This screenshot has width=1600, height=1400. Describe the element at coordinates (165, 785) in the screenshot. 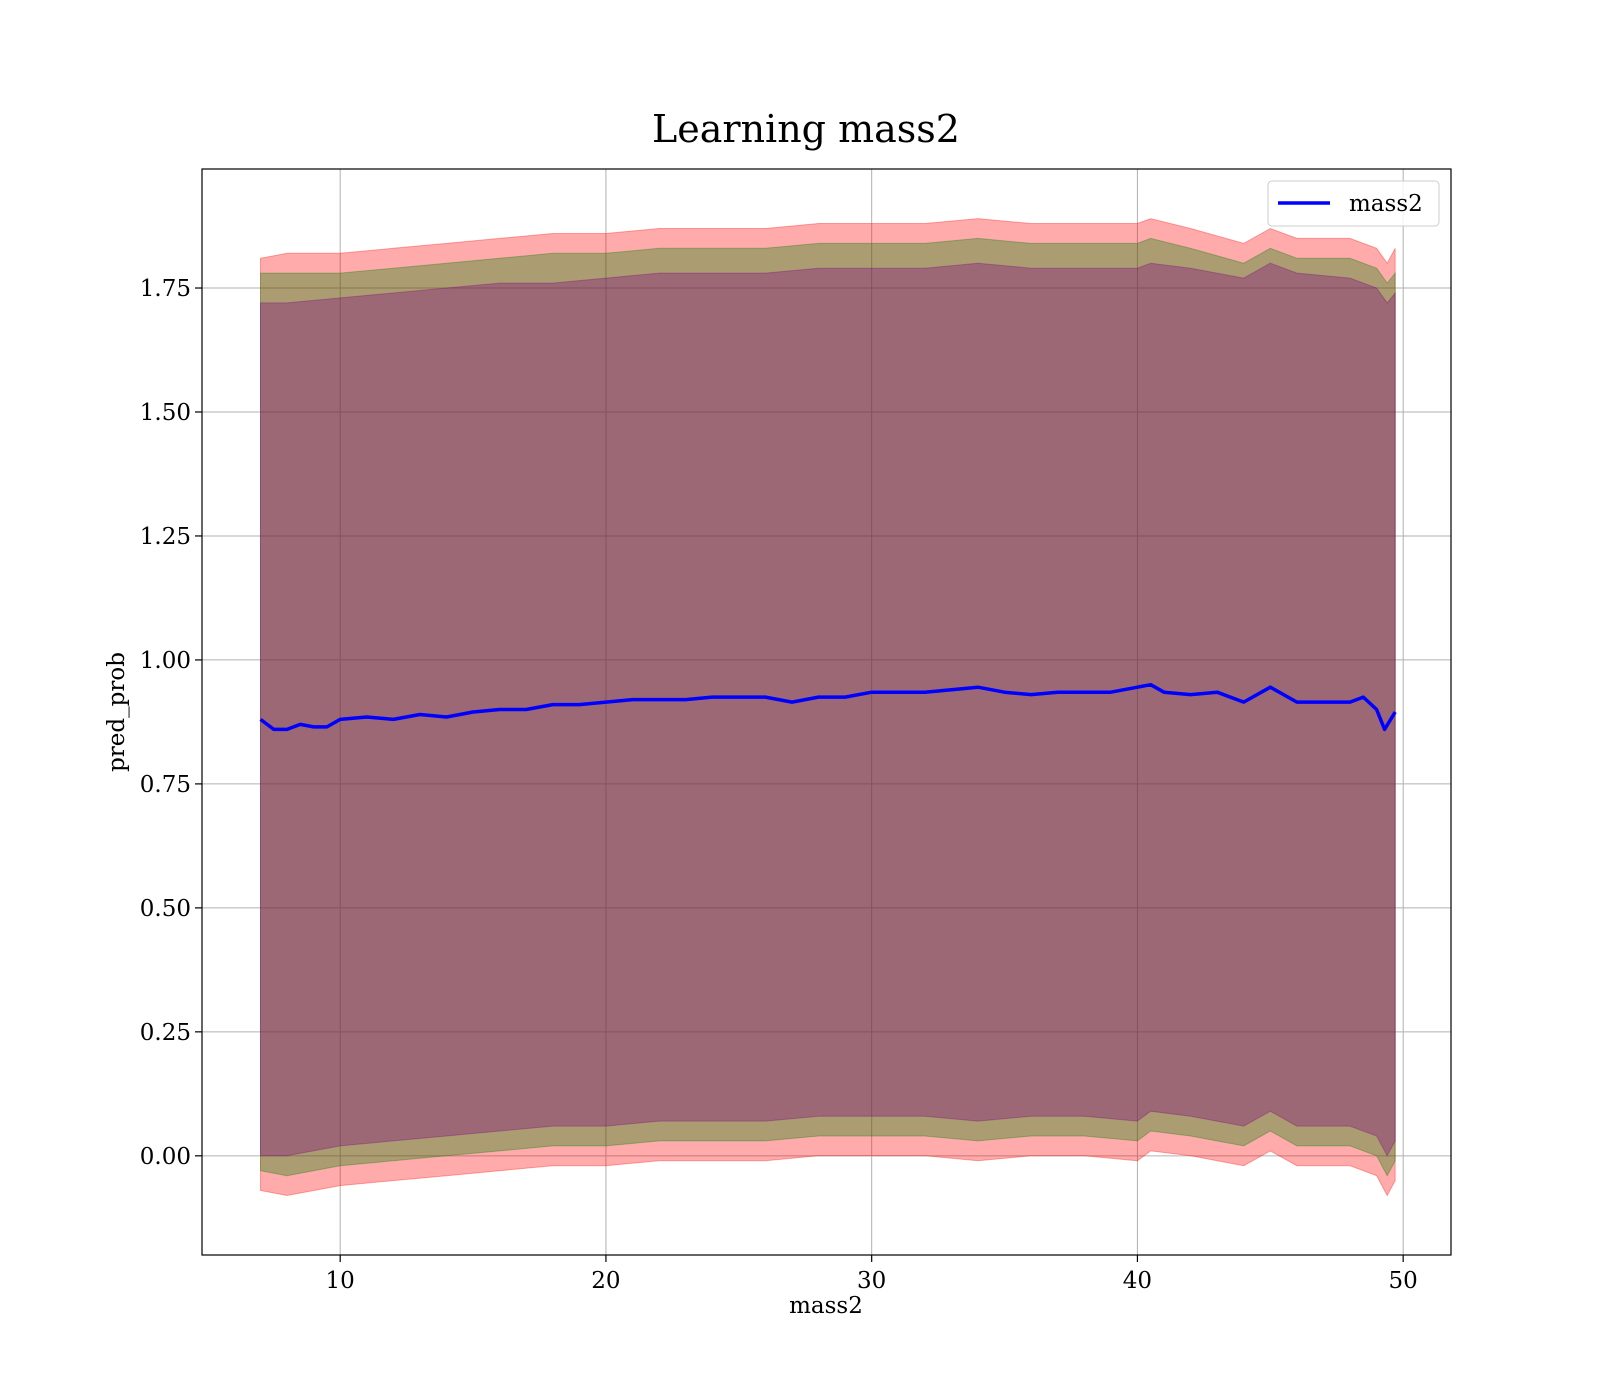

I see `y-tick-label-3: 0.75` at that location.